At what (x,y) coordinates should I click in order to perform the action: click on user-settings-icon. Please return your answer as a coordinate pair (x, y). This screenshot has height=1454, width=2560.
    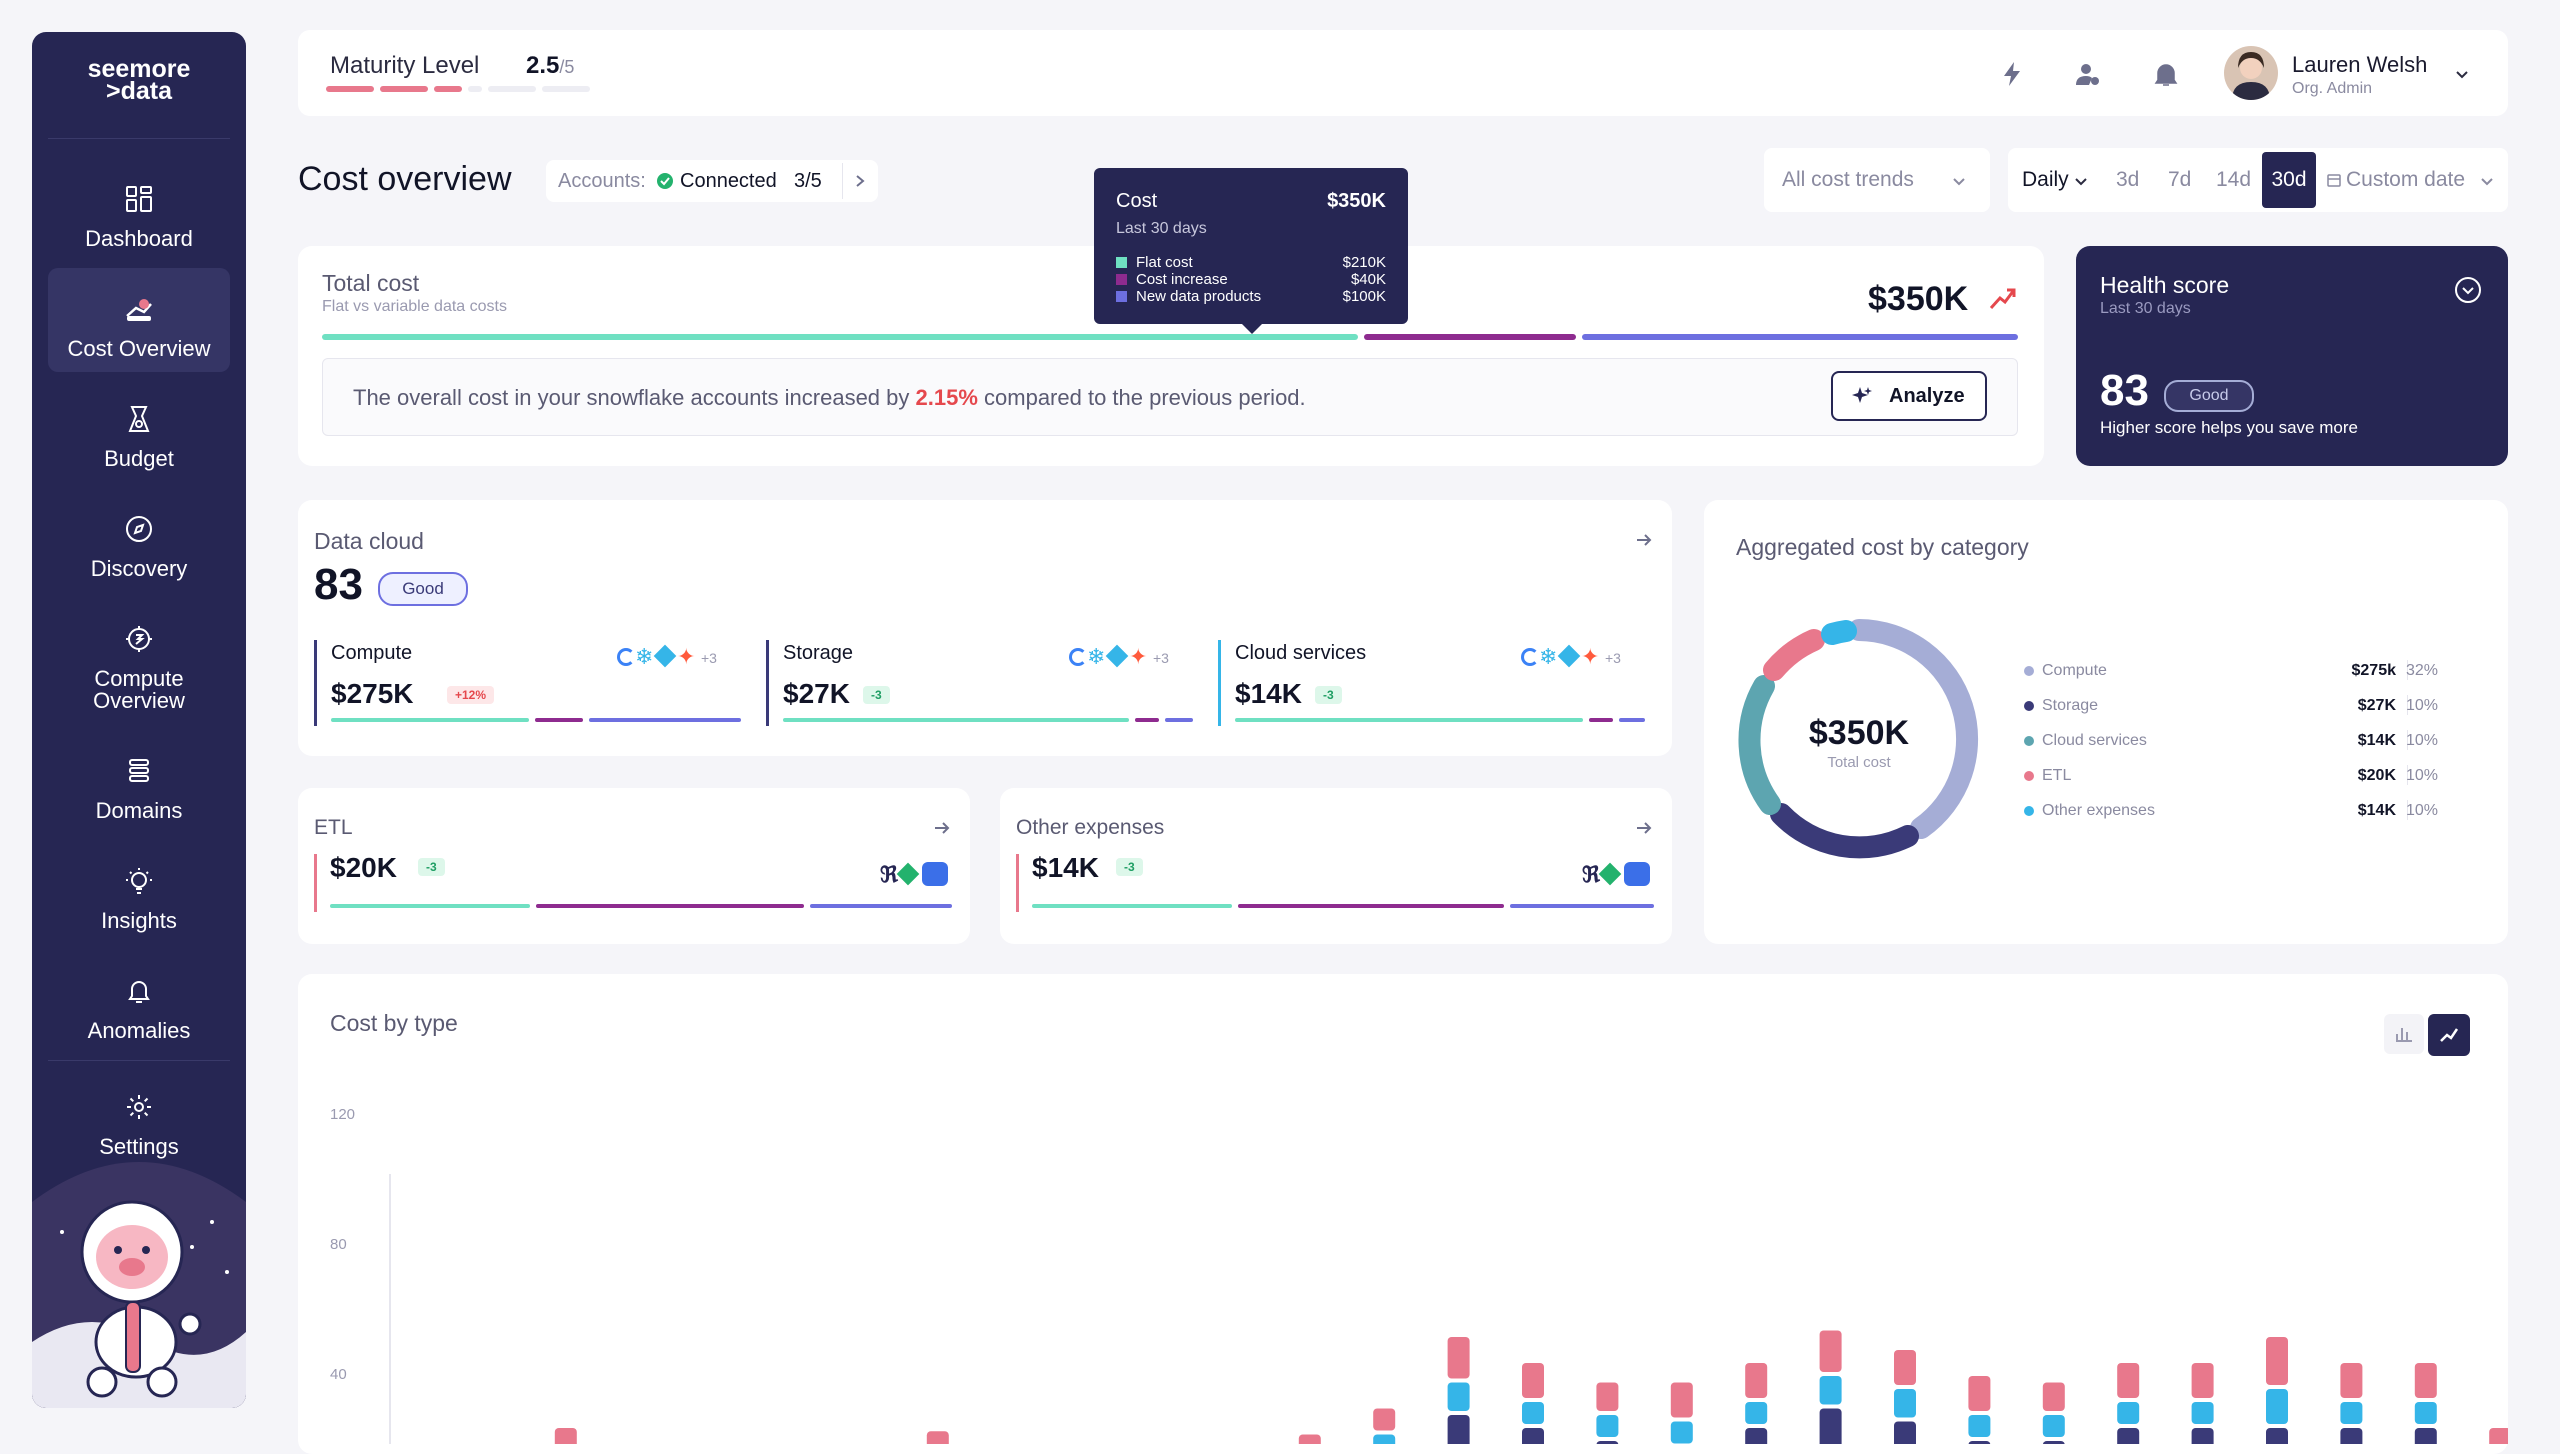
    Looking at the image, I should click on (2088, 74).